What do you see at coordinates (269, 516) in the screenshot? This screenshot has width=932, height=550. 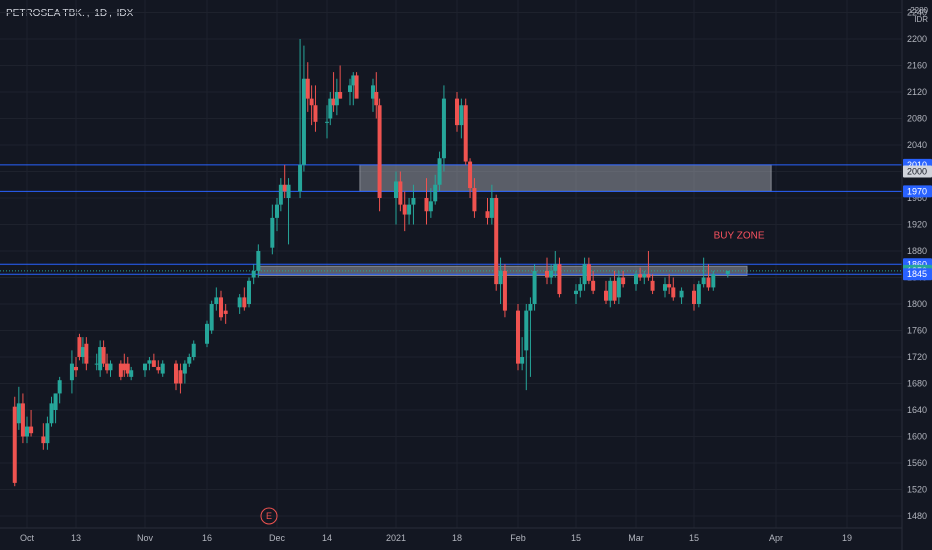 I see `earnings-event-icon` at bounding box center [269, 516].